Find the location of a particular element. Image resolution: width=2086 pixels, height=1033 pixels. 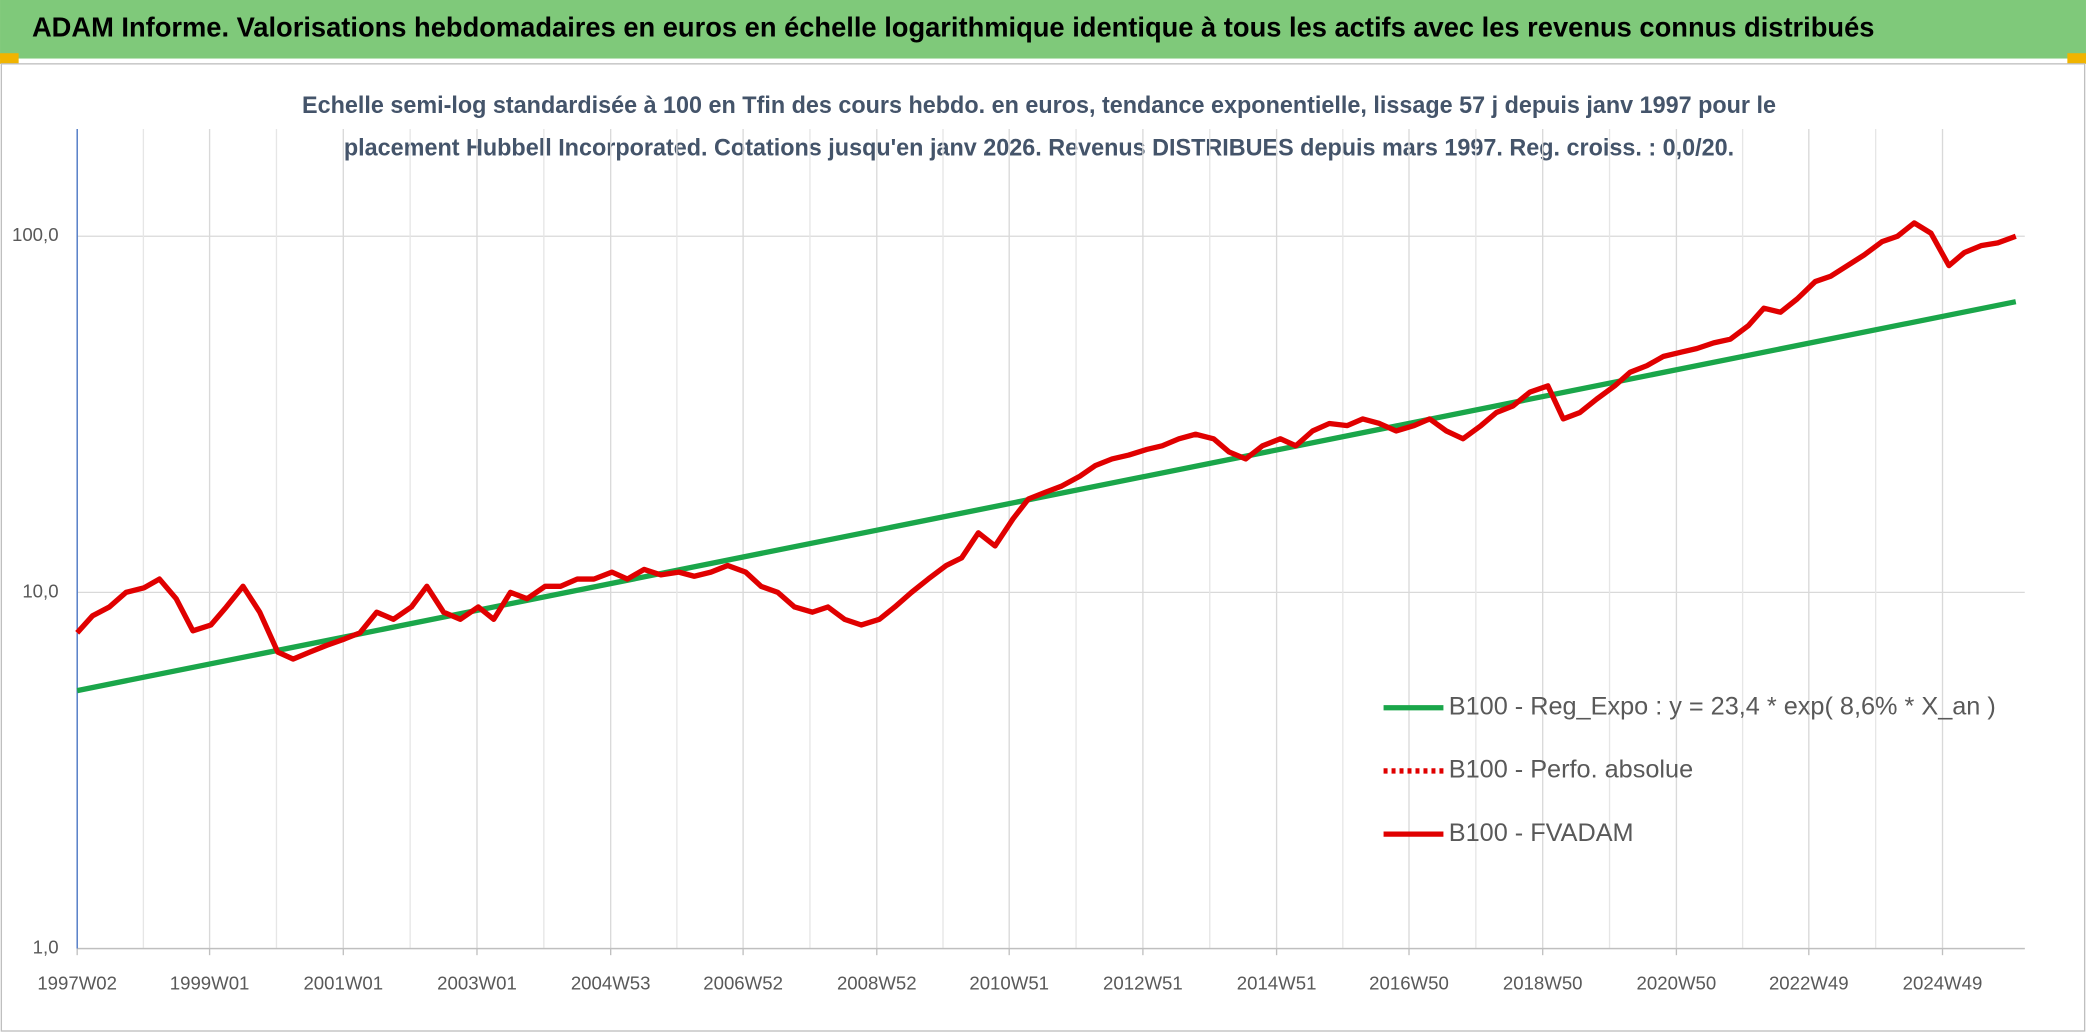

header-bar is located at coordinates (1043, 29).